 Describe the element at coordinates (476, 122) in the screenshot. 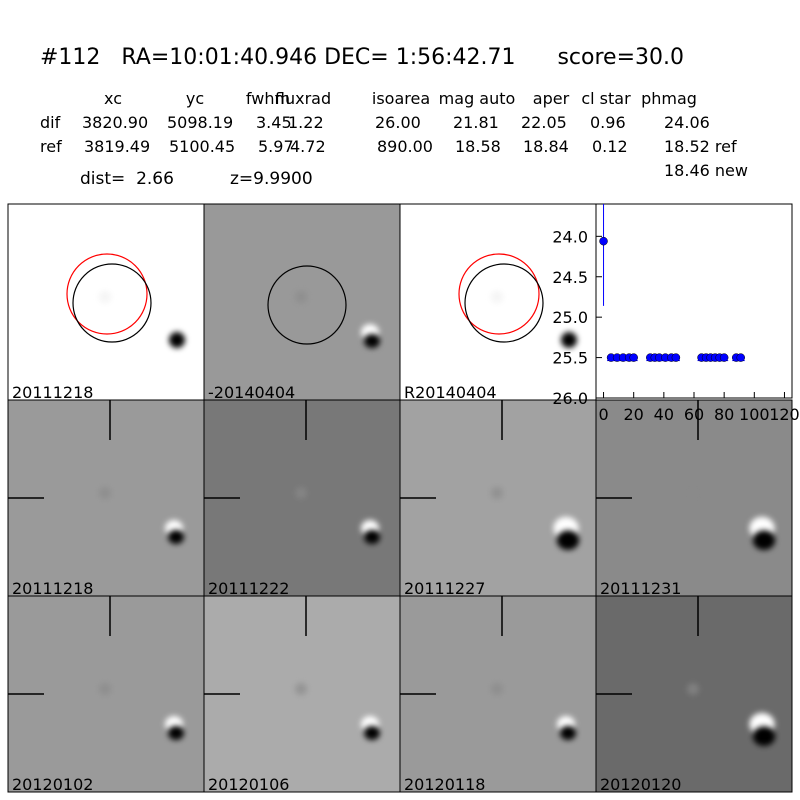

I see `cell: 21.81` at that location.